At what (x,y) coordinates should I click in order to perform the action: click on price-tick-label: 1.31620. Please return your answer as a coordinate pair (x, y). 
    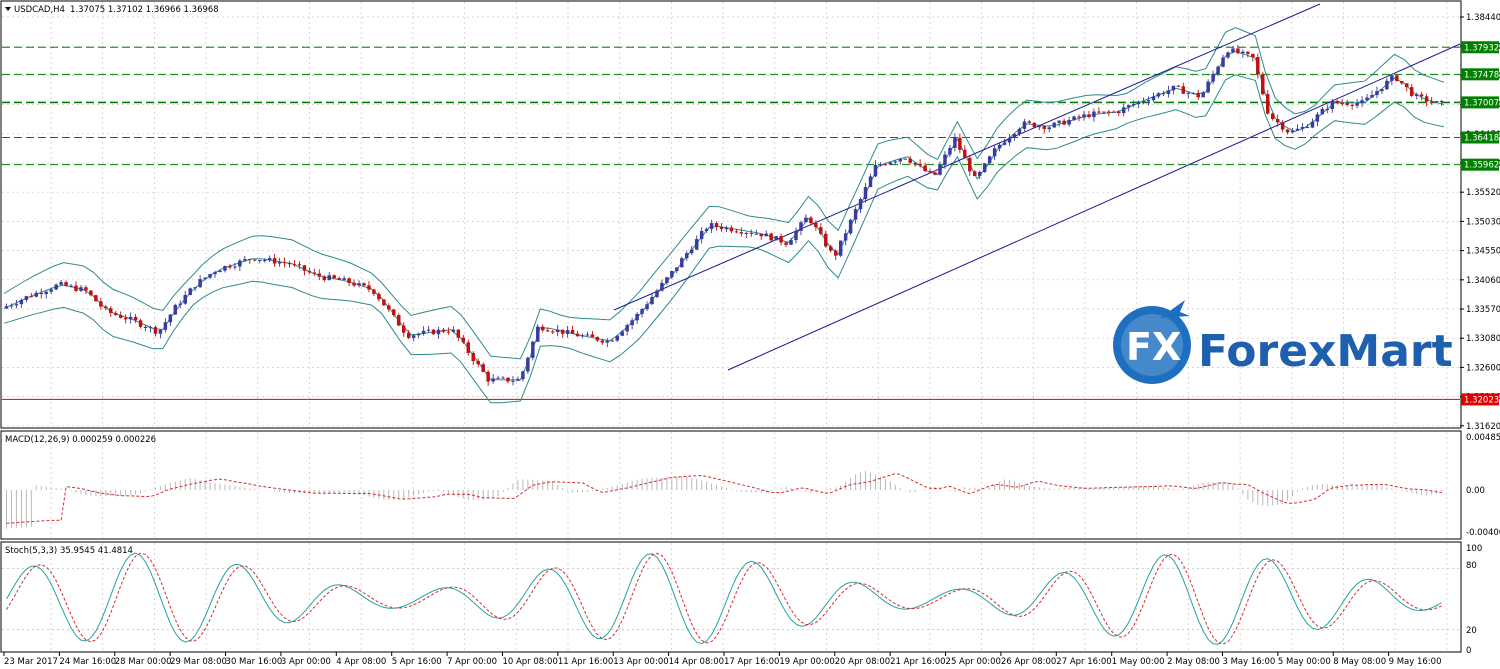
    Looking at the image, I should click on (1483, 427).